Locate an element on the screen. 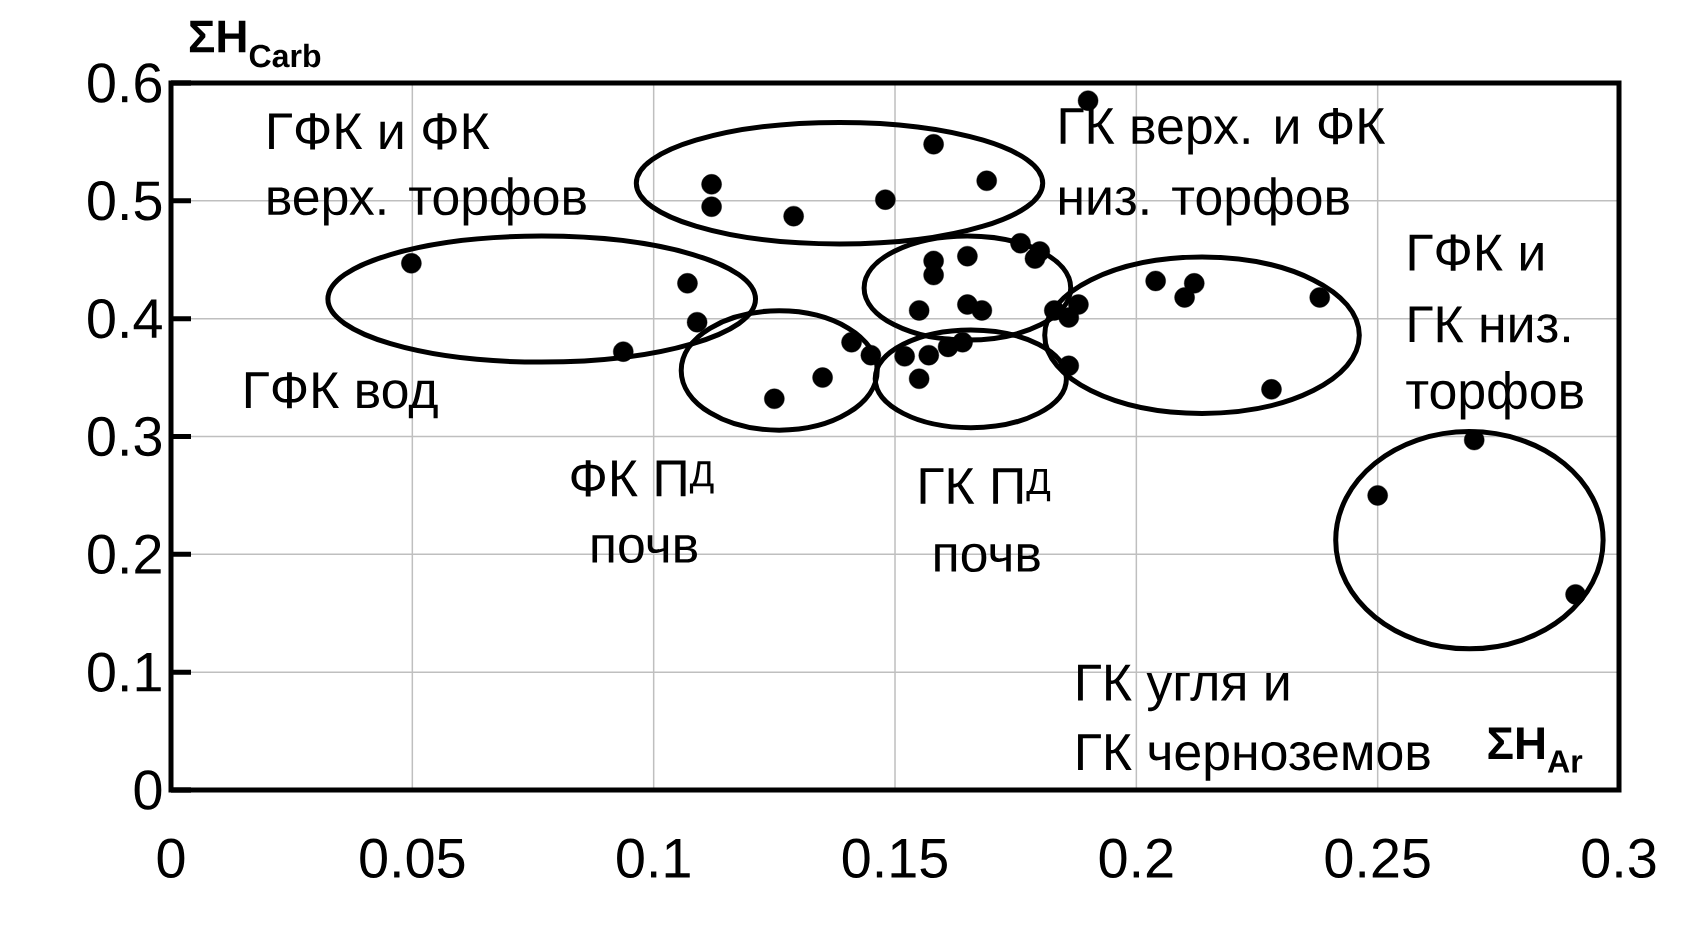 This screenshot has width=1704, height=947. annotation: ГК низ. is located at coordinates (1489, 324).